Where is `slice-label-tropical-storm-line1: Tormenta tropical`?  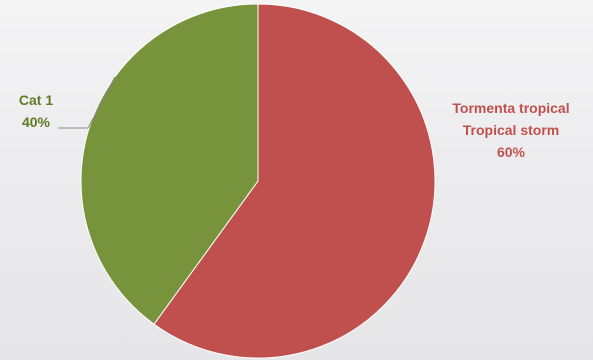 slice-label-tropical-storm-line1: Tormenta tropical is located at coordinates (510, 108).